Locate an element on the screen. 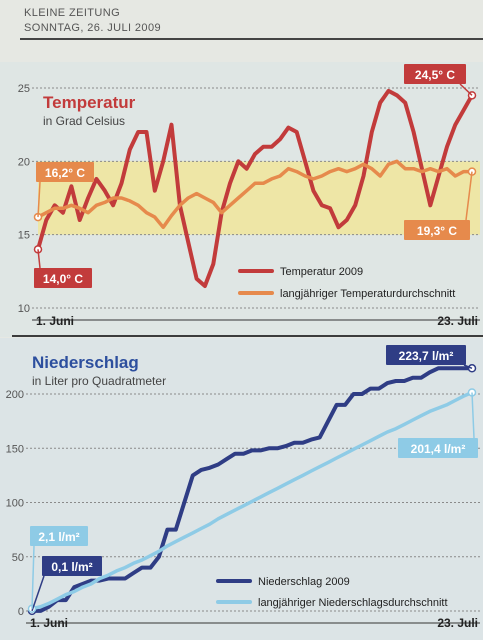  precipitation-data-label-text: 0,1 l/m² is located at coordinates (71, 567).